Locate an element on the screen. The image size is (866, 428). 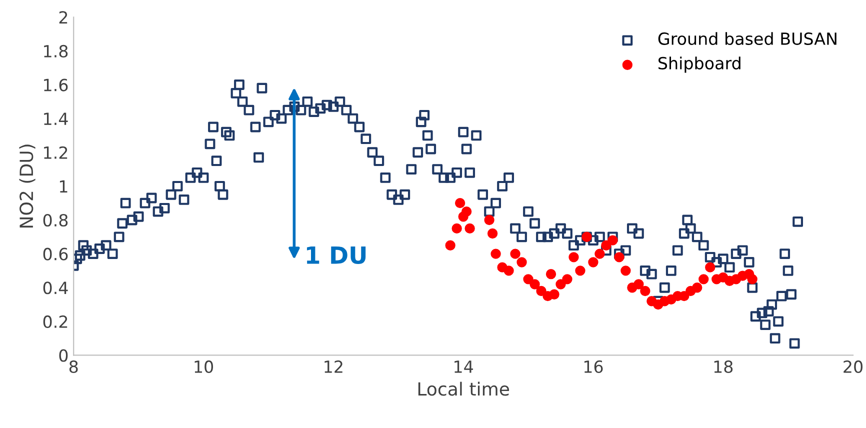
y-tick-label: 0 is located at coordinates (63, 355).